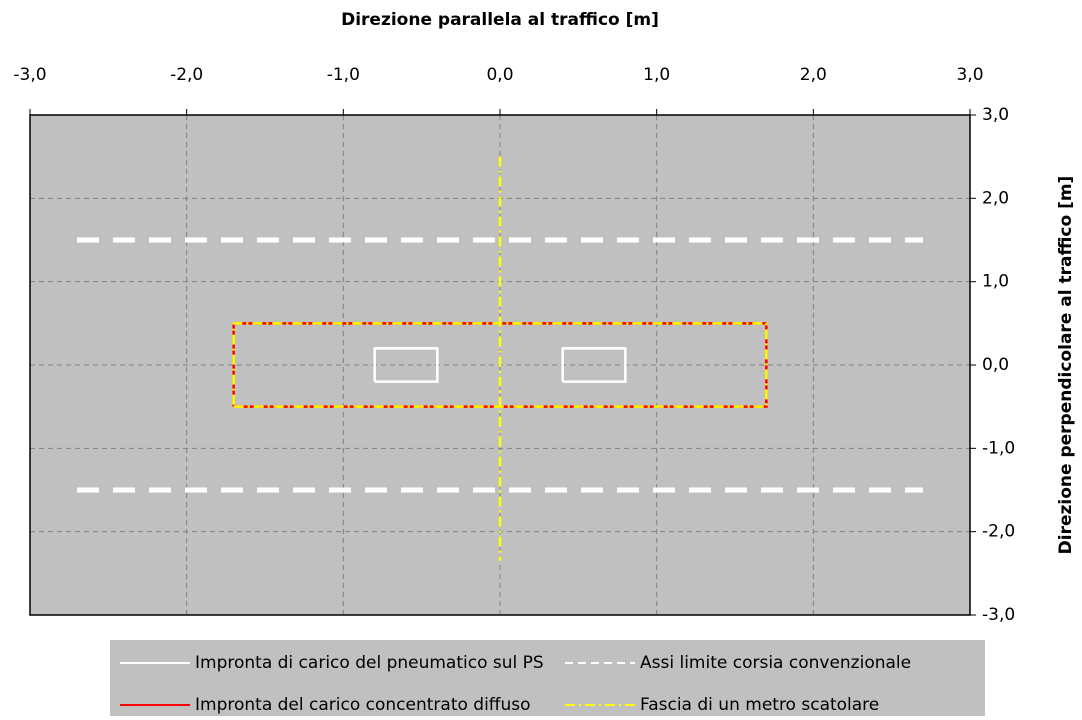 This screenshot has height=720, width=1082. What do you see at coordinates (499, 75) in the screenshot?
I see `x-tick-label: 0,0` at bounding box center [499, 75].